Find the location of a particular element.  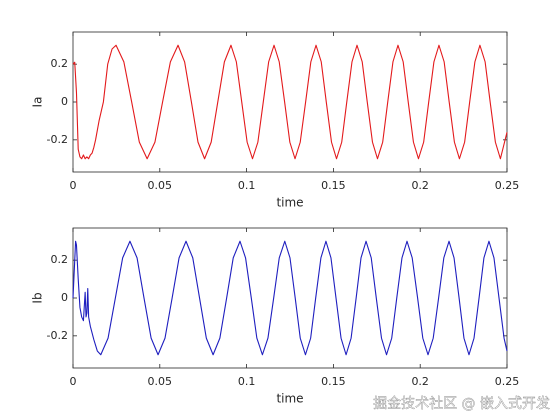

y-axis-label: Ia is located at coordinates (38, 102).